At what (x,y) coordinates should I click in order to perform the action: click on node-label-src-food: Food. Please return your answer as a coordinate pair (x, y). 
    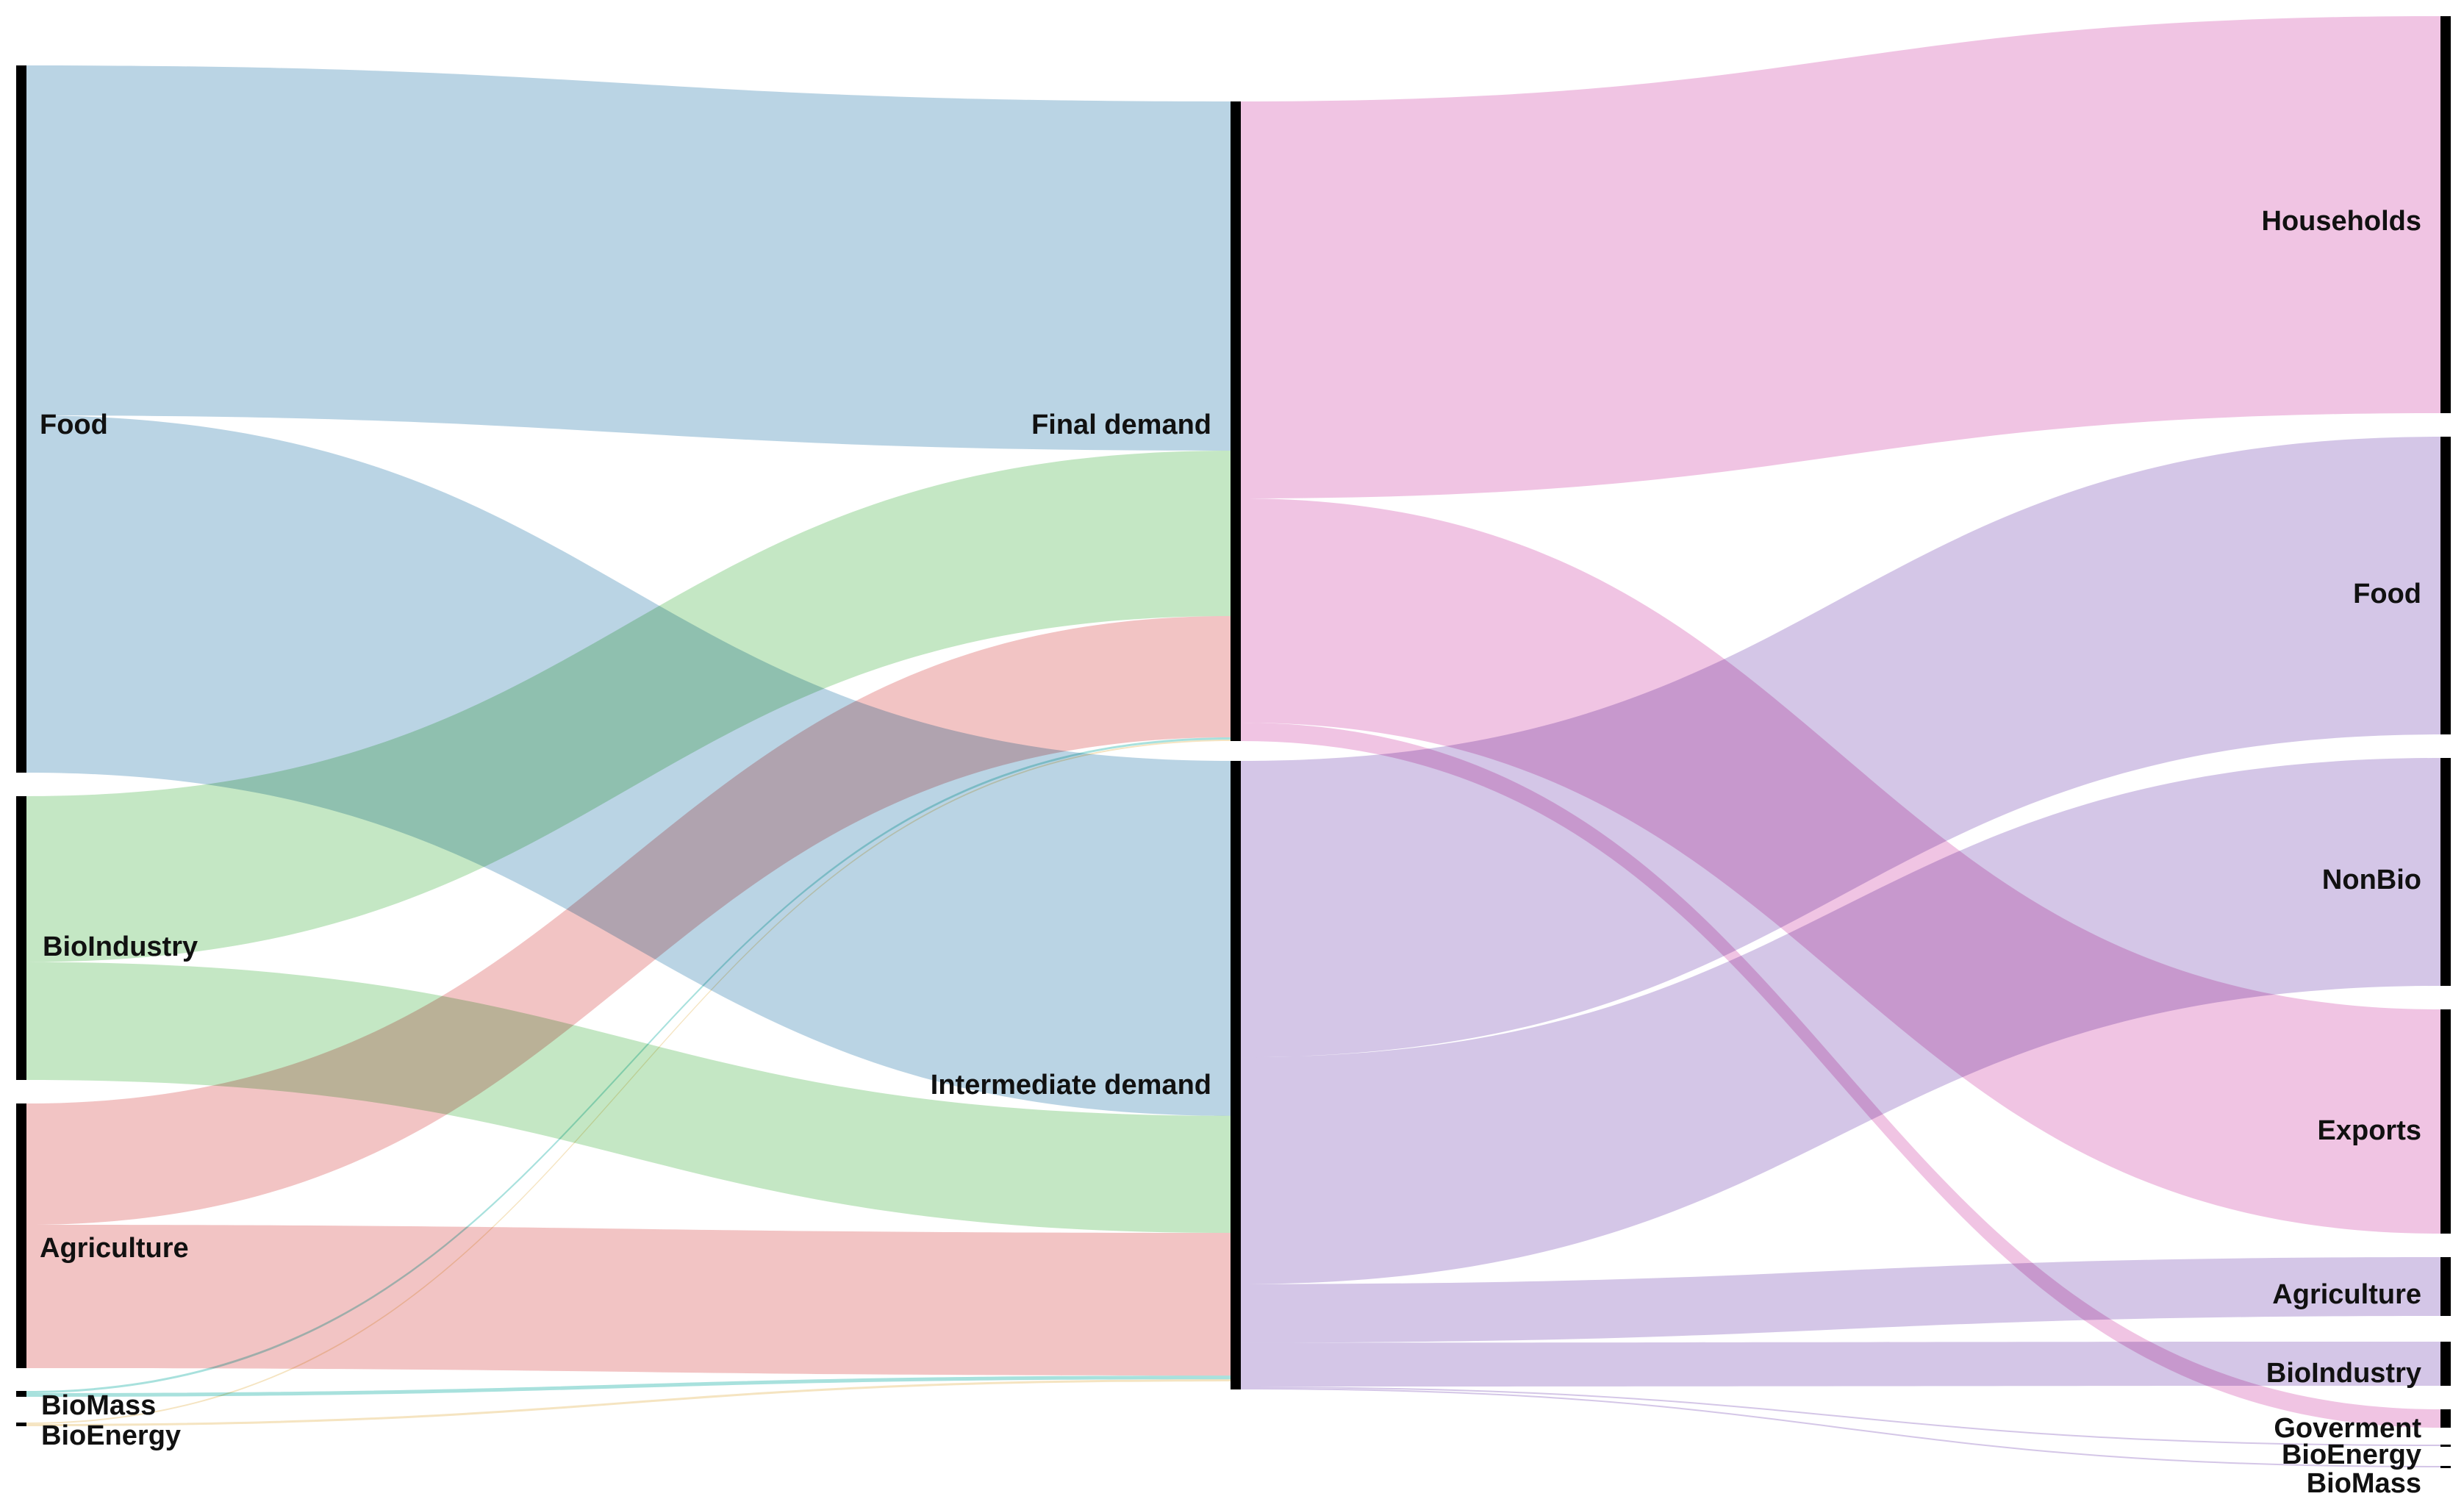
    Looking at the image, I should click on (74, 424).